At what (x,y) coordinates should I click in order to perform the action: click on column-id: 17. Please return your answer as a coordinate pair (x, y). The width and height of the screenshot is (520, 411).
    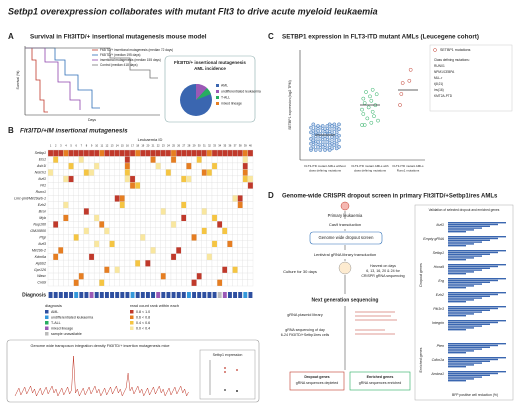
    Looking at the image, I should click on (132, 146).